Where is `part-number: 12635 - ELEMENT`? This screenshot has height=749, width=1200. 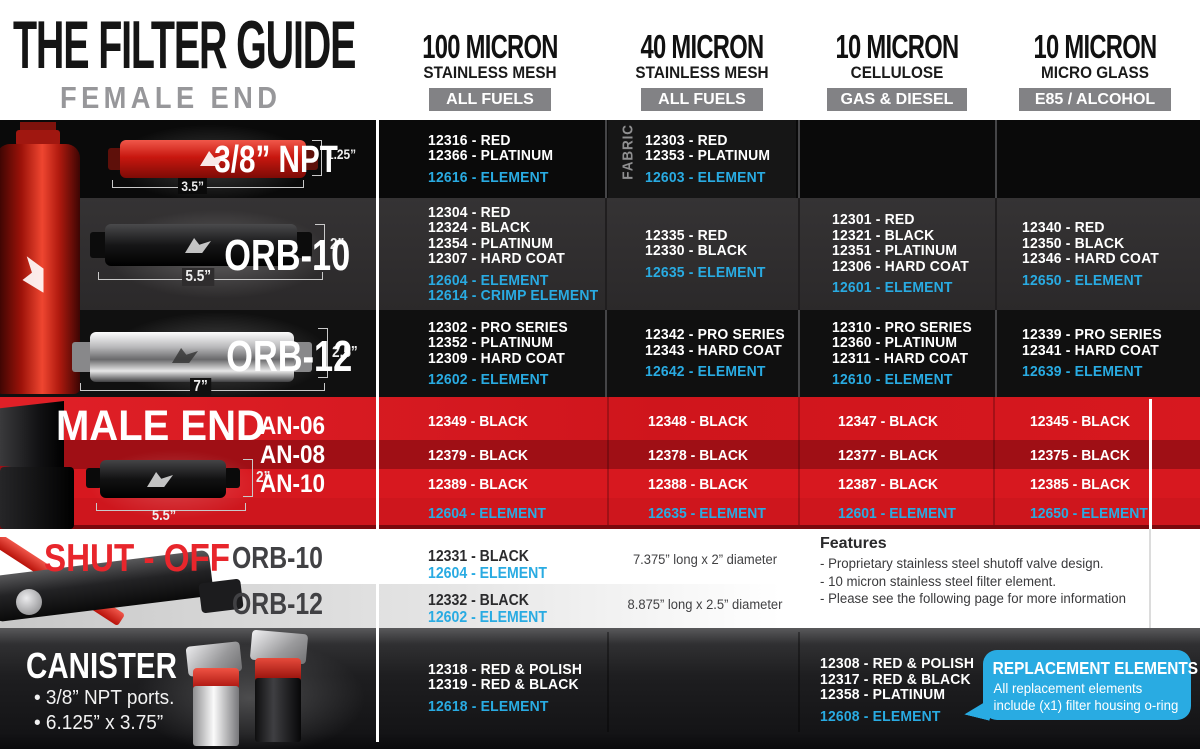
part-number: 12635 - ELEMENT is located at coordinates (705, 272).